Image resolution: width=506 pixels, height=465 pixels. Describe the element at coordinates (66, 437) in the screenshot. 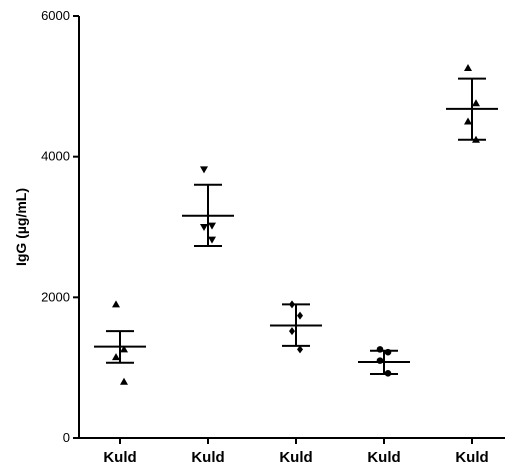

I see `y-tick-label: 0` at that location.